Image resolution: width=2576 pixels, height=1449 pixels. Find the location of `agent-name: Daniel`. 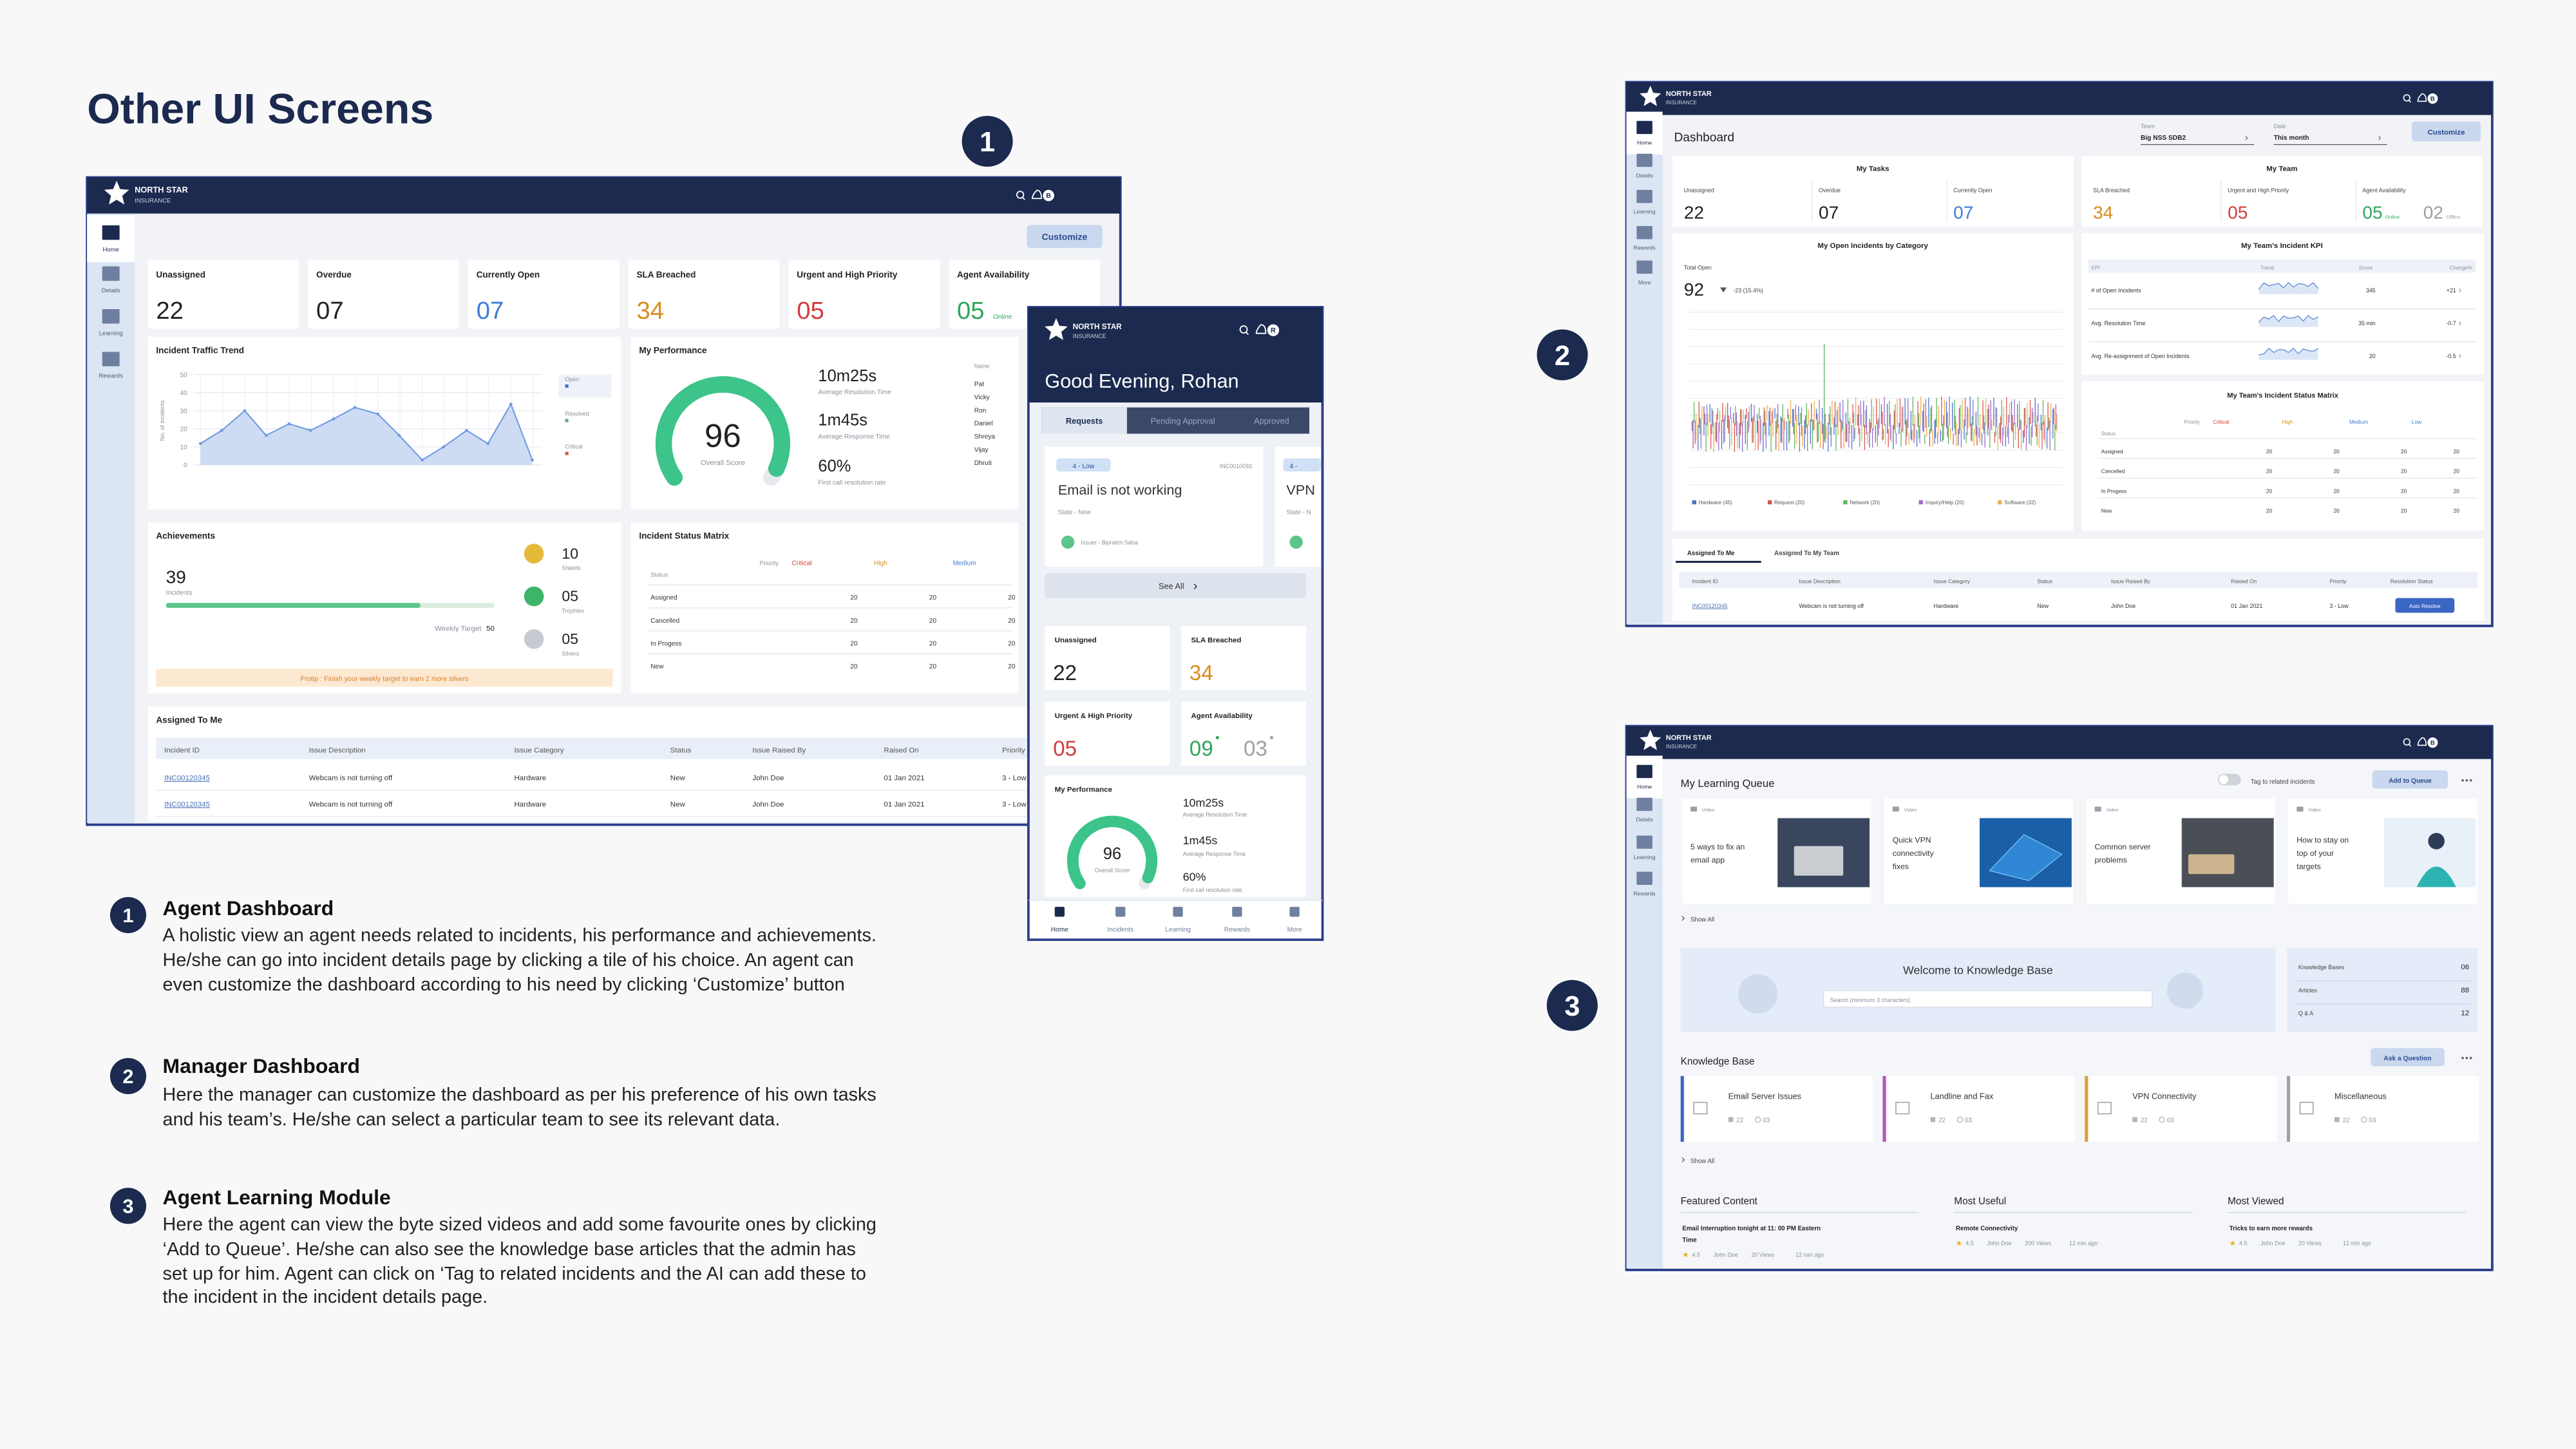

agent-name: Daniel is located at coordinates (983, 425).